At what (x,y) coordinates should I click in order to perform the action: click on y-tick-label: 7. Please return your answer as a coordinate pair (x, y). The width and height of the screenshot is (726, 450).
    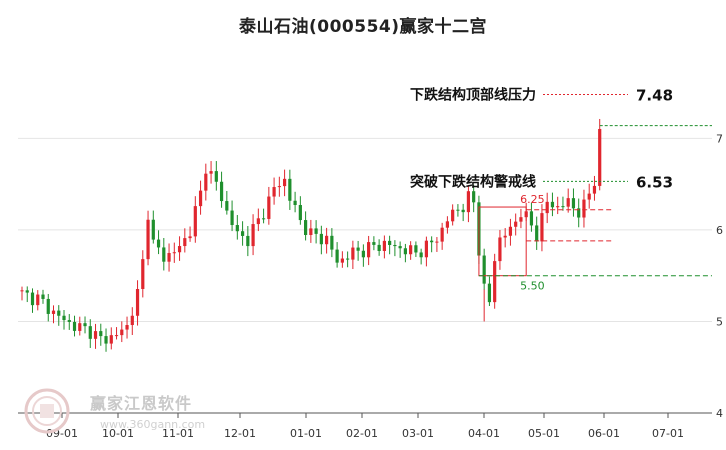
    Looking at the image, I should click on (719, 138).